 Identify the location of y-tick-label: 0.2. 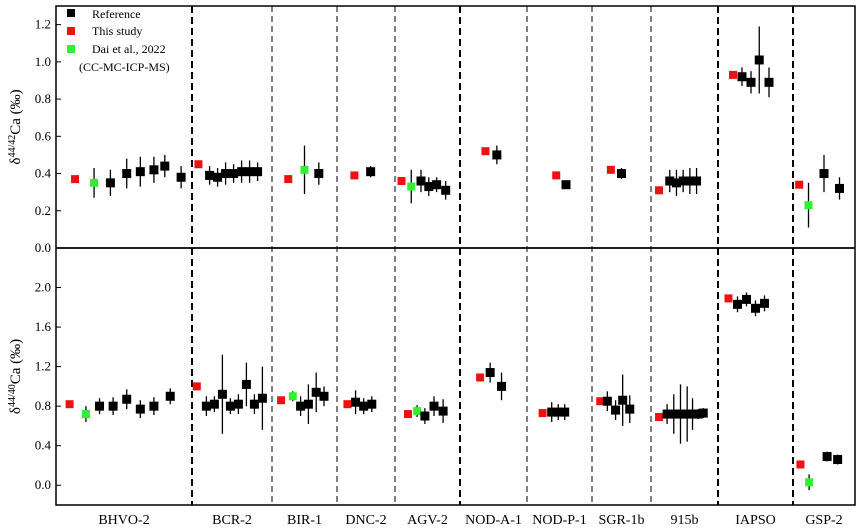
(43, 210).